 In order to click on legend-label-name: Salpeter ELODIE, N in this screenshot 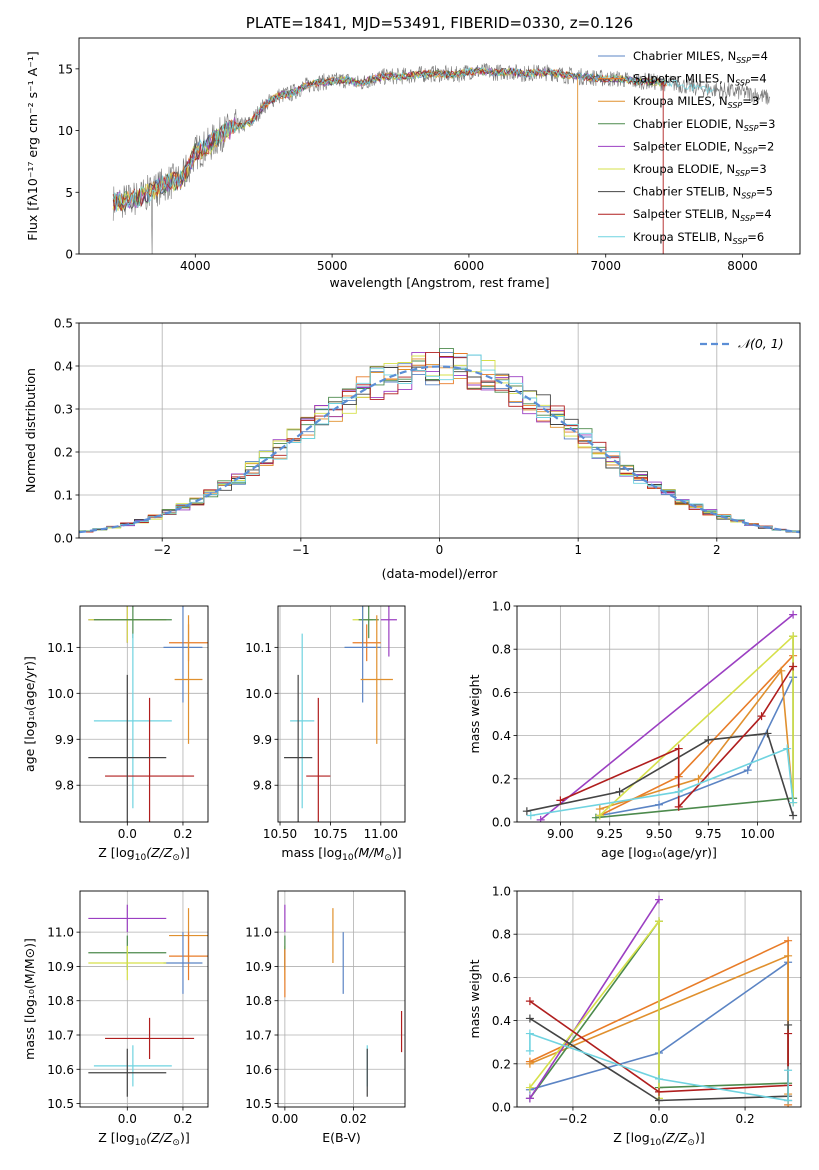, I will do `click(688, 146)`.